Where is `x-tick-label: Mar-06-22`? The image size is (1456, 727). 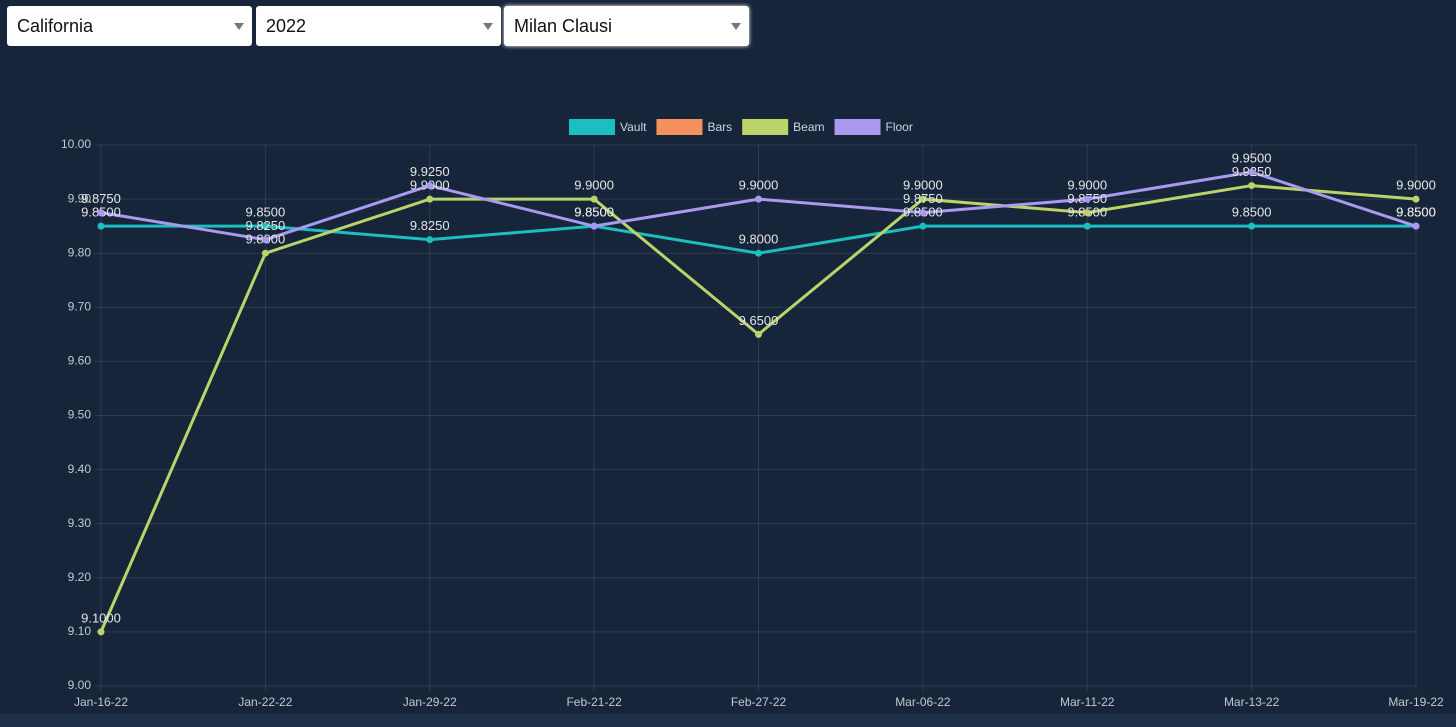 x-tick-label: Mar-06-22 is located at coordinates (923, 702).